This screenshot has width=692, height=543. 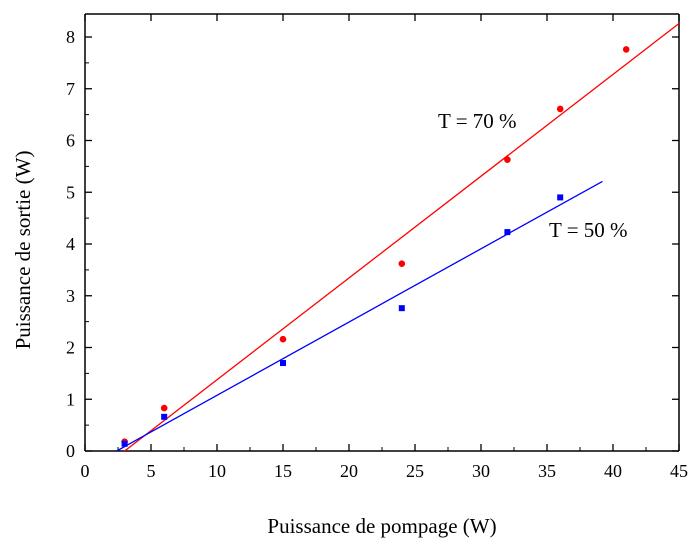 I want to click on x-tick-label: 30, so click(x=481, y=471).